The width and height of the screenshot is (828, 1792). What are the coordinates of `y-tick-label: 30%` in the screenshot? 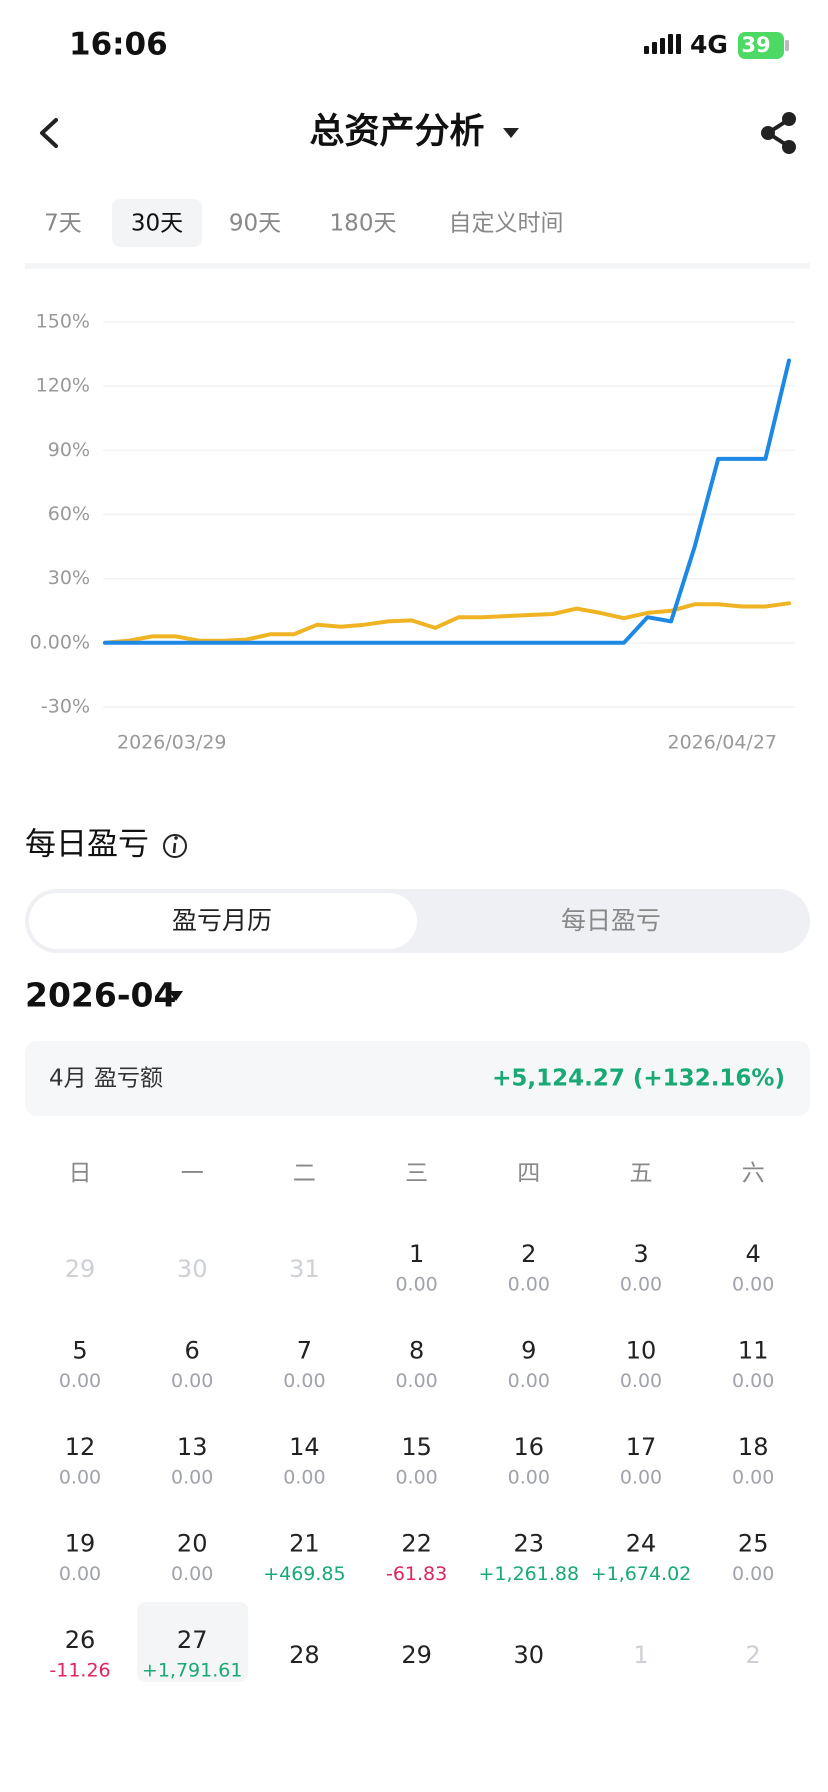 It's located at (69, 578).